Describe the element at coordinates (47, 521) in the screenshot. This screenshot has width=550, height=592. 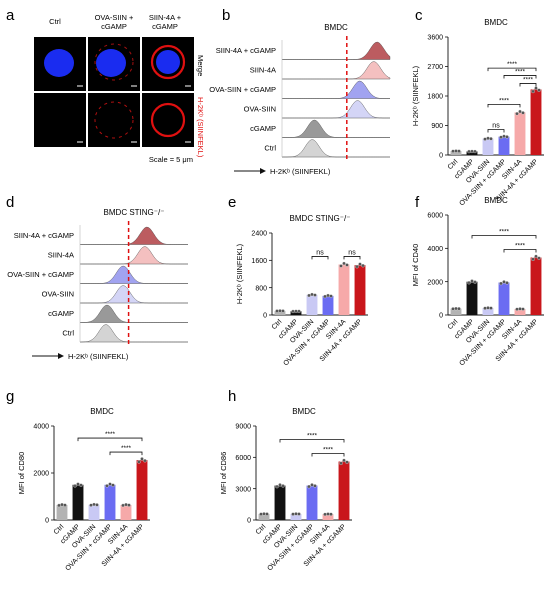
I see `y-tick-label: 0` at that location.